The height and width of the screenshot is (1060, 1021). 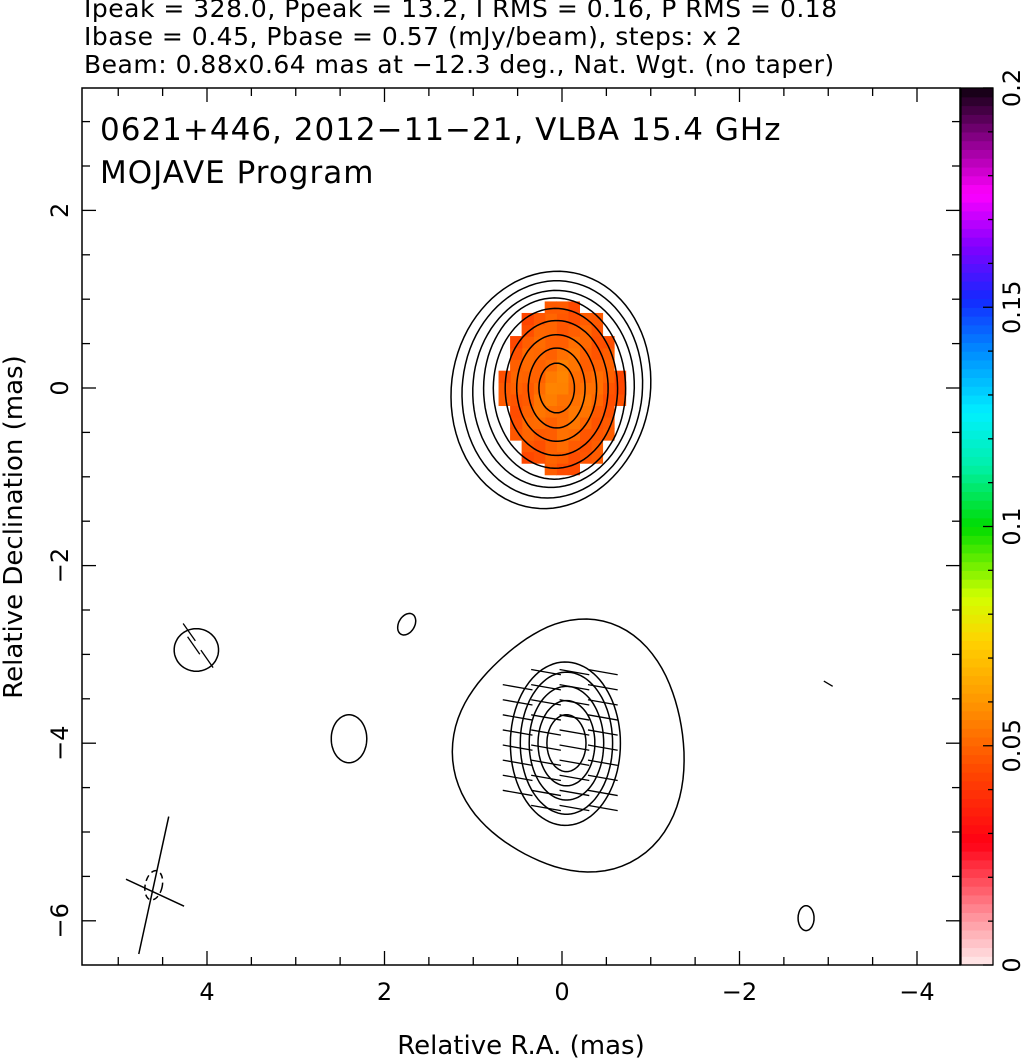 I want to click on colorbar-tick-label: 0, so click(x=1009, y=964).